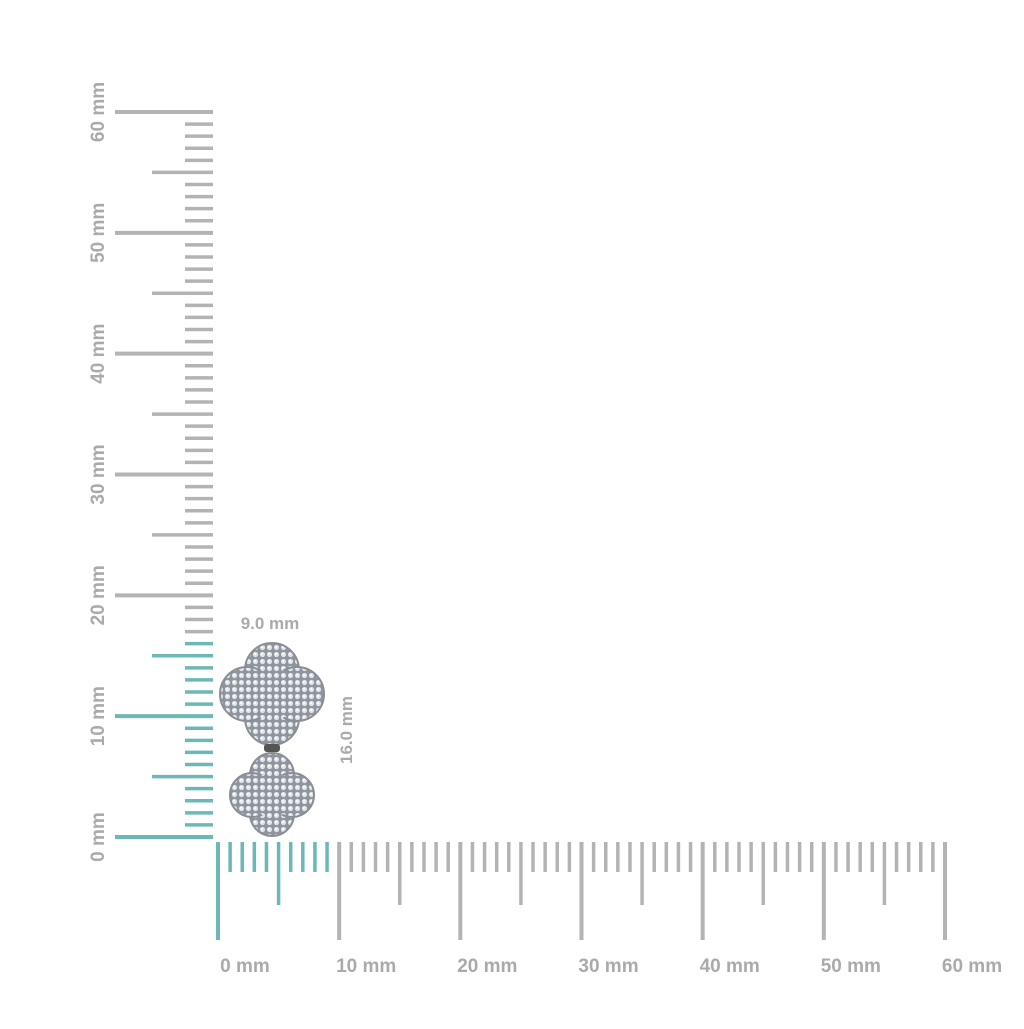 This screenshot has width=1024, height=1029. I want to click on horizontal-ruler-label: 40 mm, so click(730, 966).